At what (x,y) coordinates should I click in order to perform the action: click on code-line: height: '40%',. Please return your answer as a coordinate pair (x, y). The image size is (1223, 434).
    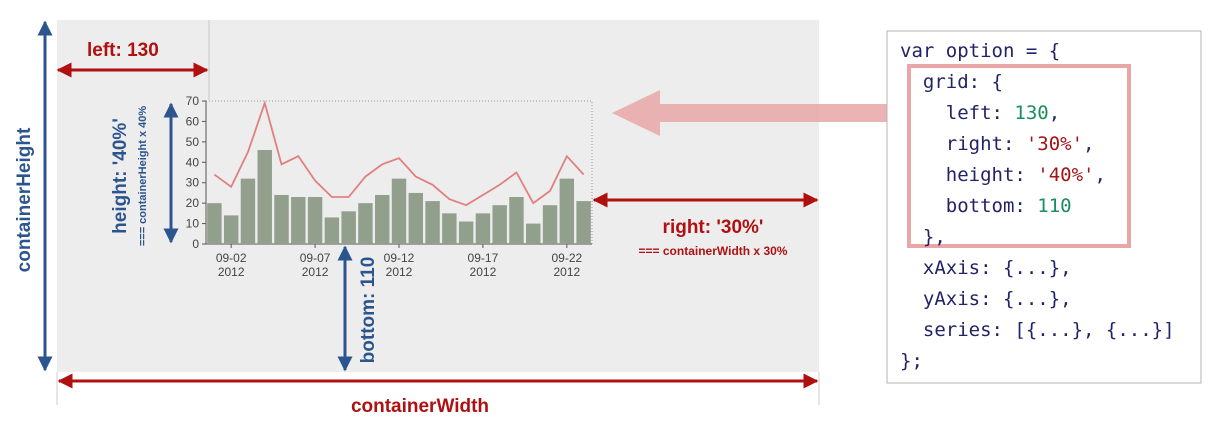
    Looking at the image, I should click on (1003, 175).